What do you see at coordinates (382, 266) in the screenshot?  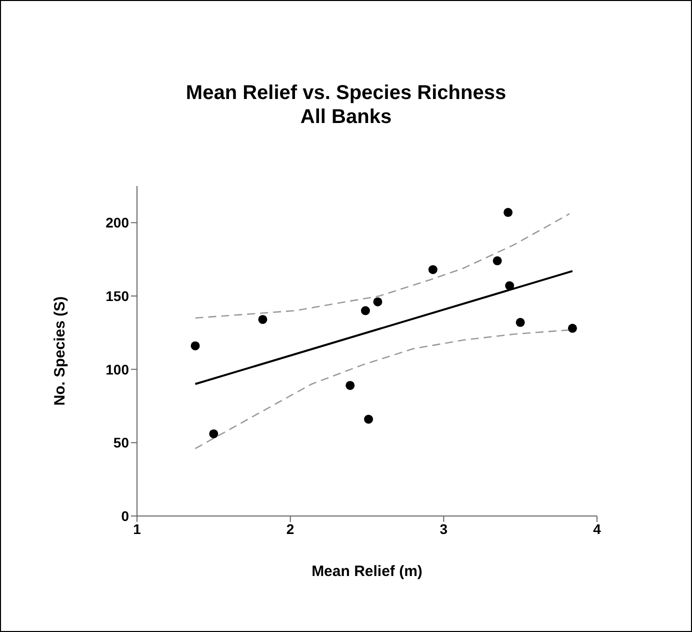 I see `line-series` at bounding box center [382, 266].